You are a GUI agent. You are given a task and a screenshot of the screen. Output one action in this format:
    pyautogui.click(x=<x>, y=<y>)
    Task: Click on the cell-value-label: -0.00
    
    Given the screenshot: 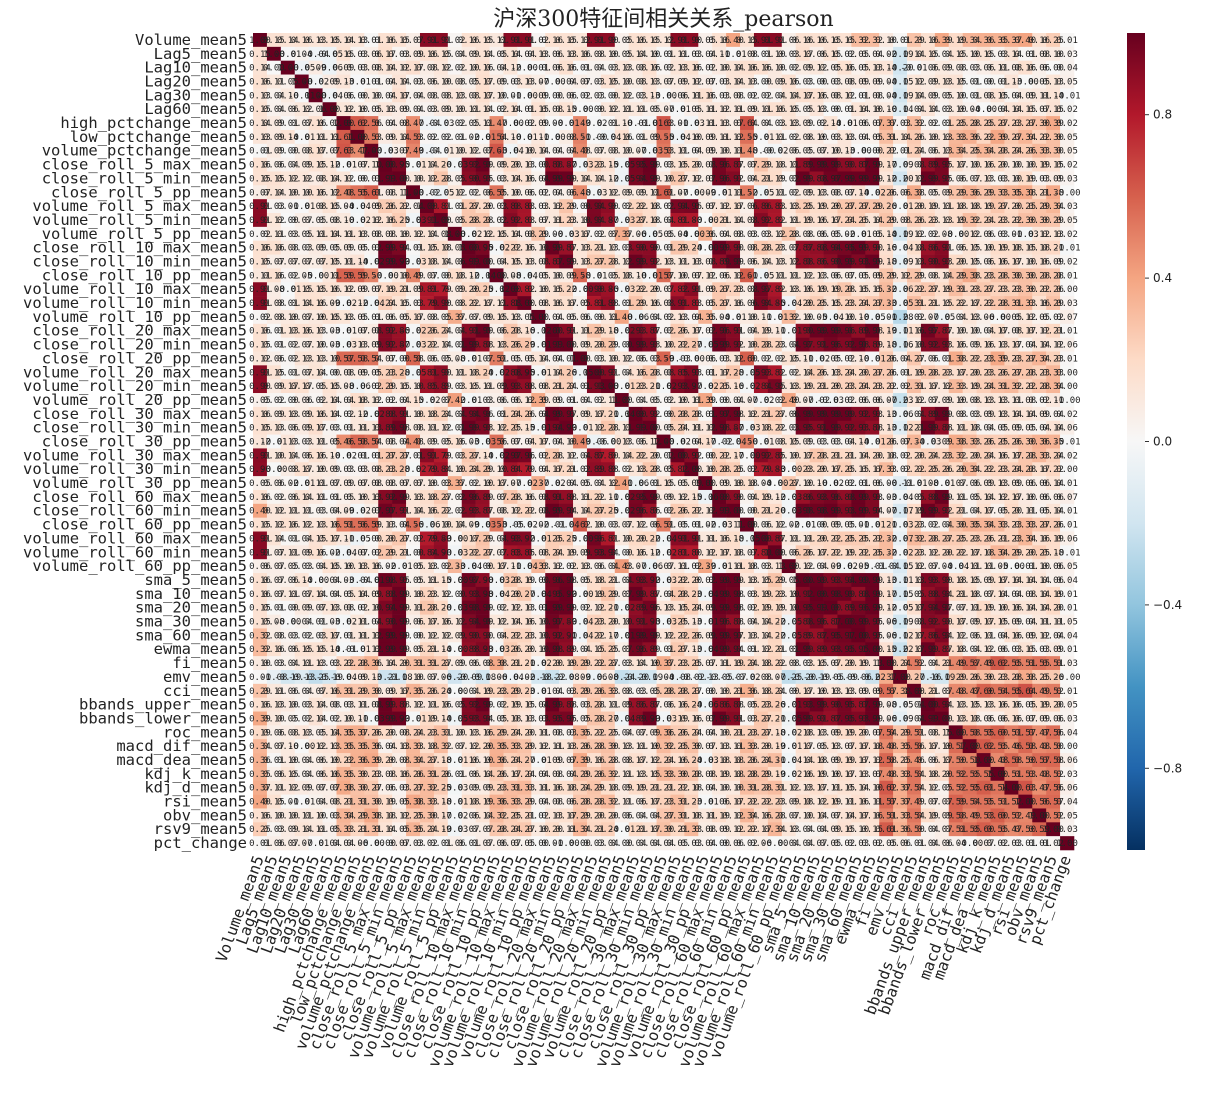 What is the action you would take?
    pyautogui.click(x=1066, y=193)
    